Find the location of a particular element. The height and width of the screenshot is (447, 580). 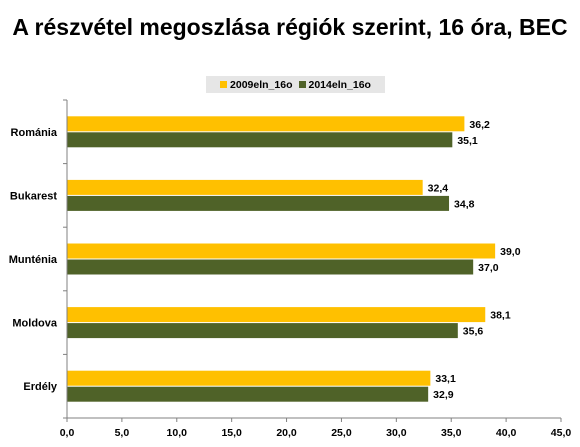

legend-item-2014: 2014eln_16o is located at coordinates (334, 84).